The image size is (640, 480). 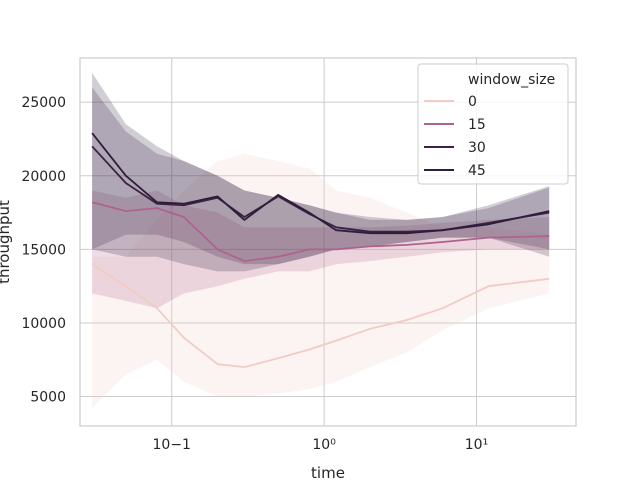 What do you see at coordinates (172, 445) in the screenshot?
I see `x-tick-label: 10−1` at bounding box center [172, 445].